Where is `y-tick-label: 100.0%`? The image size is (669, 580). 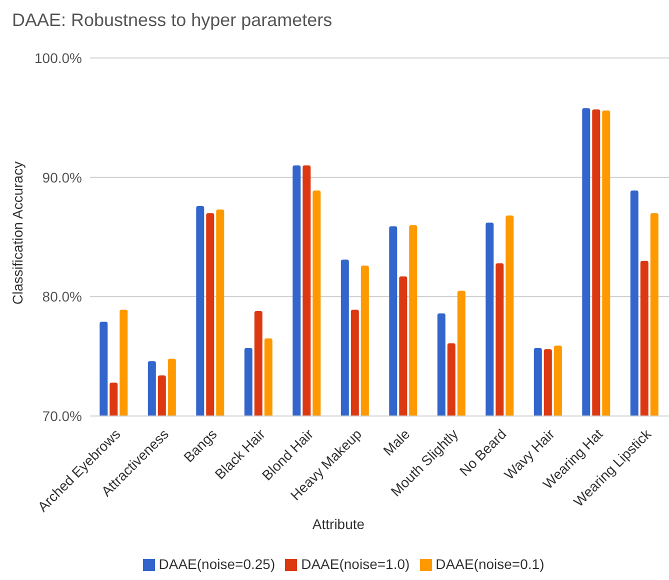 y-tick-label: 100.0% is located at coordinates (58, 58).